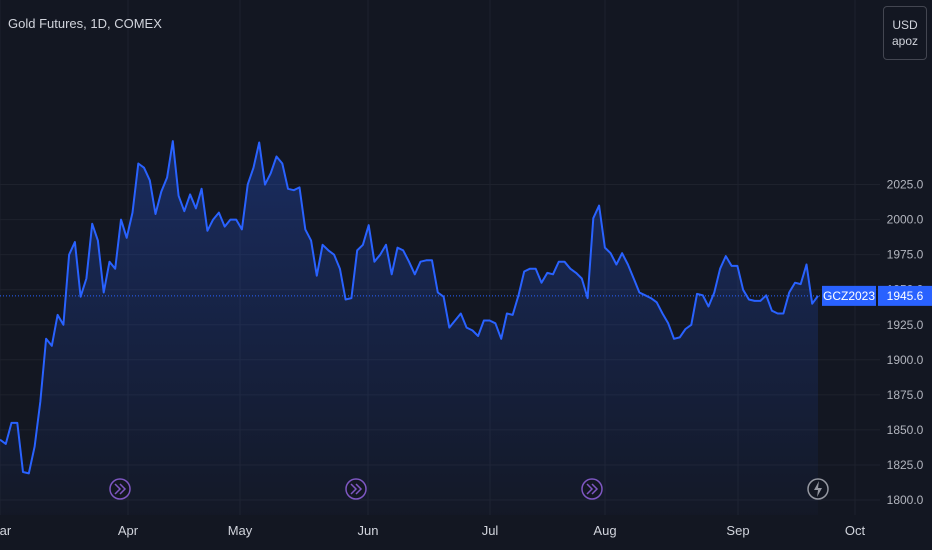 Image resolution: width=932 pixels, height=550 pixels. I want to click on currency-unit-button: USD apoz, so click(905, 33).